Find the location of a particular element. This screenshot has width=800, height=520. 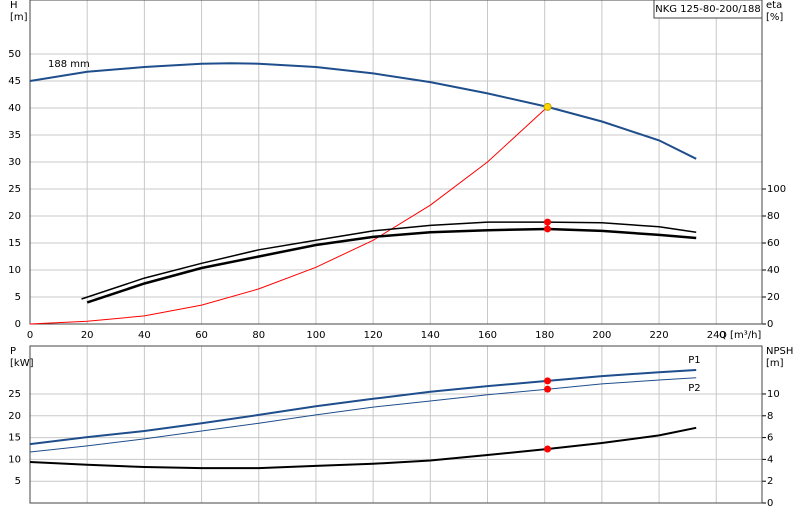

y2-unit: [%] is located at coordinates (774, 17).